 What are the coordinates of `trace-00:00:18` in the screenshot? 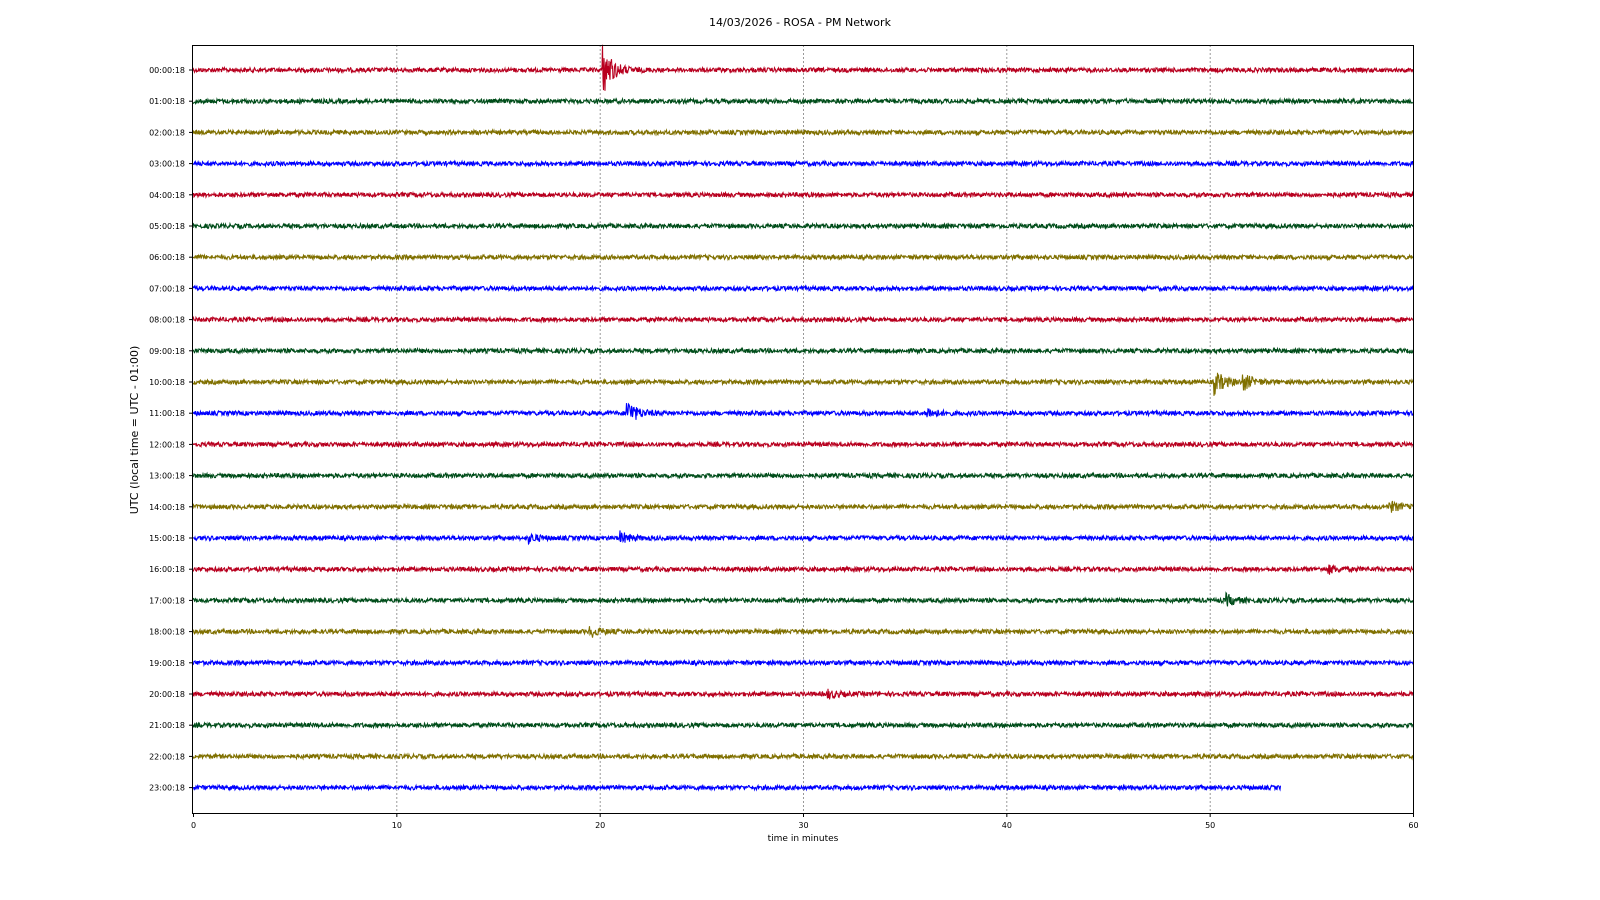 It's located at (803, 67).